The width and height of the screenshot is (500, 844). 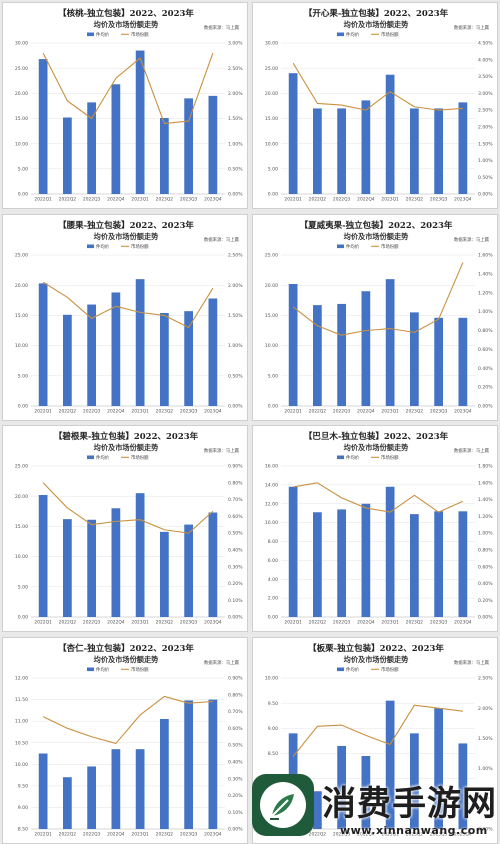 I want to click on y2-tick-label: 0.10%, so click(x=235, y=813).